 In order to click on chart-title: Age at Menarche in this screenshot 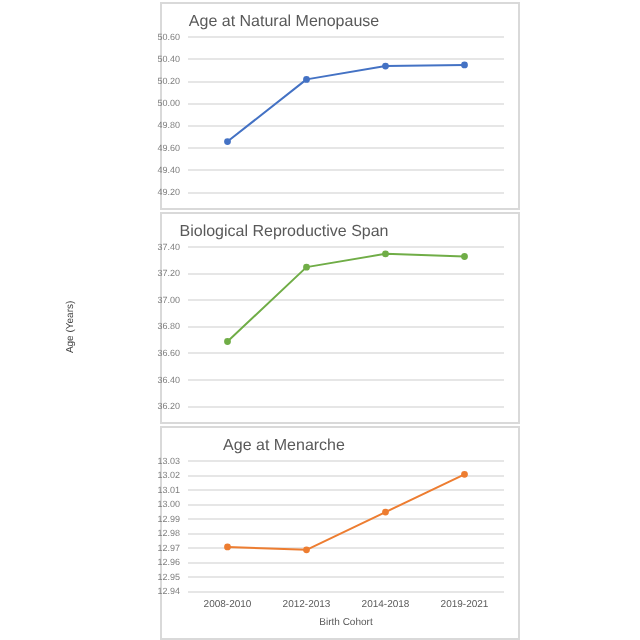, I will do `click(285, 445)`.